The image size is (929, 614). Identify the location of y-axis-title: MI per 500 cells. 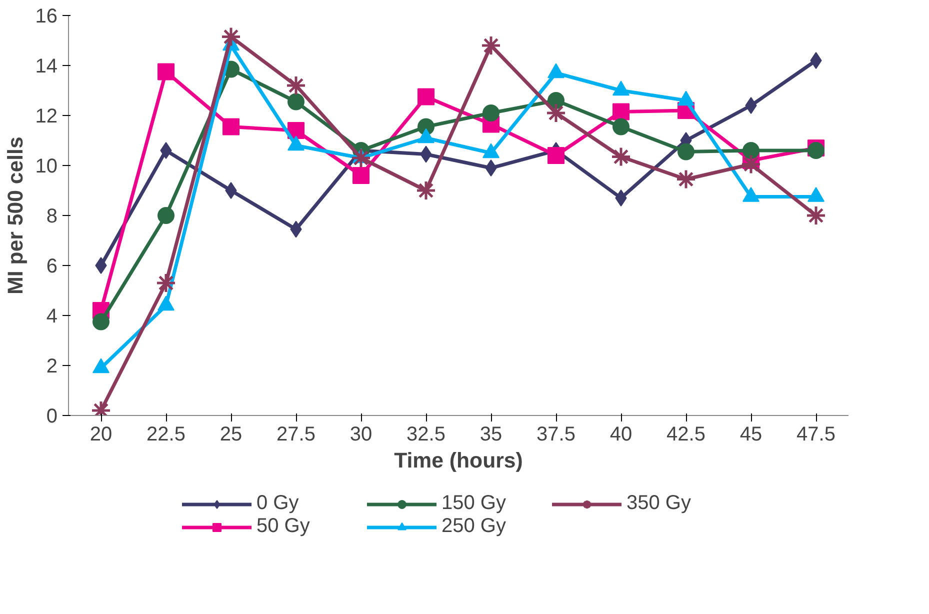
(15, 215).